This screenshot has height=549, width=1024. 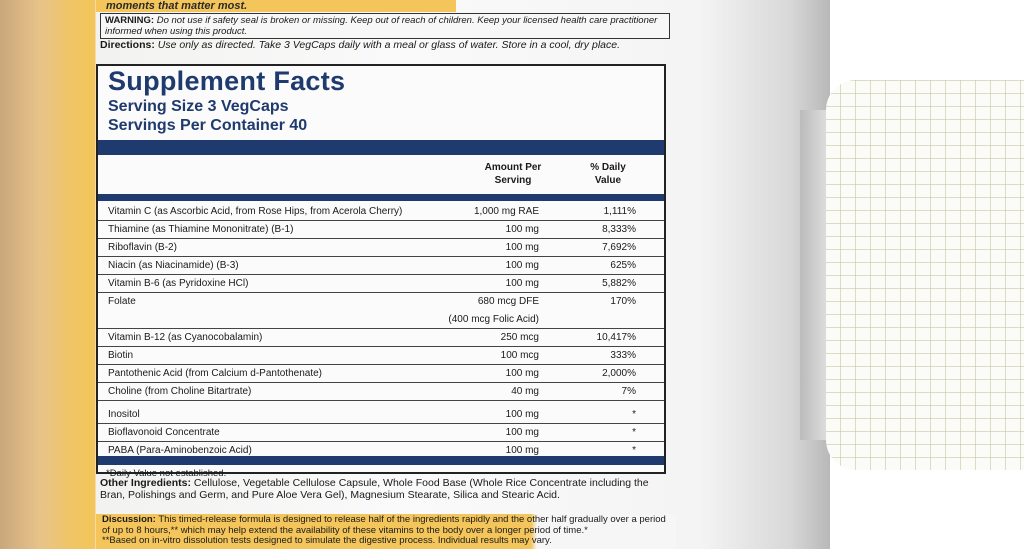 I want to click on nutrient-amount: 100 mcg, so click(x=519, y=355).